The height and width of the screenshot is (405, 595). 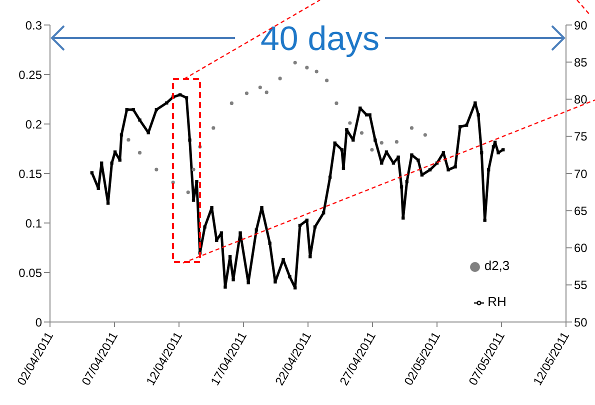 What do you see at coordinates (320, 39) in the screenshot?
I see `annotation: 40 days` at bounding box center [320, 39].